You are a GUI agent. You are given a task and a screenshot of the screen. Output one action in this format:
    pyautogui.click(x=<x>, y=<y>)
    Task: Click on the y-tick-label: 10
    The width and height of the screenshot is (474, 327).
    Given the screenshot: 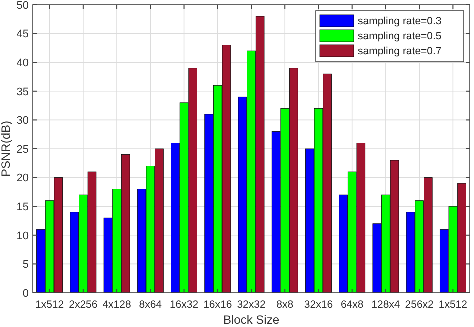 What is the action you would take?
    pyautogui.click(x=22, y=236)
    